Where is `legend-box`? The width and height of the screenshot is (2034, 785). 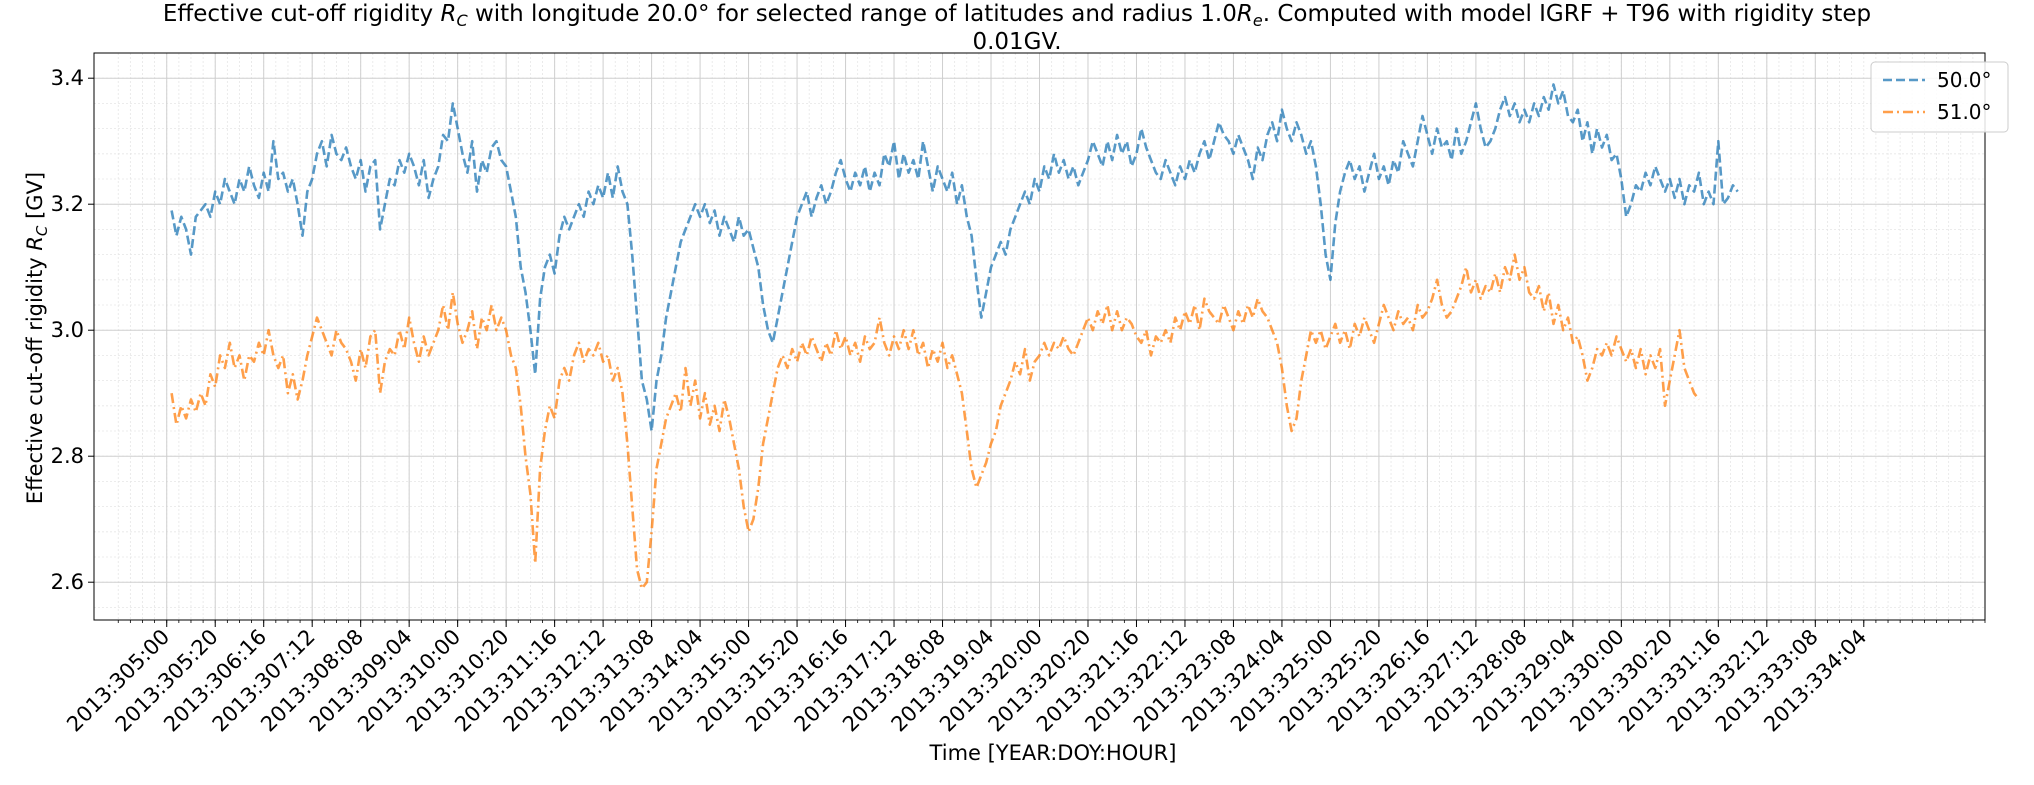
legend-box is located at coordinates (1939, 97).